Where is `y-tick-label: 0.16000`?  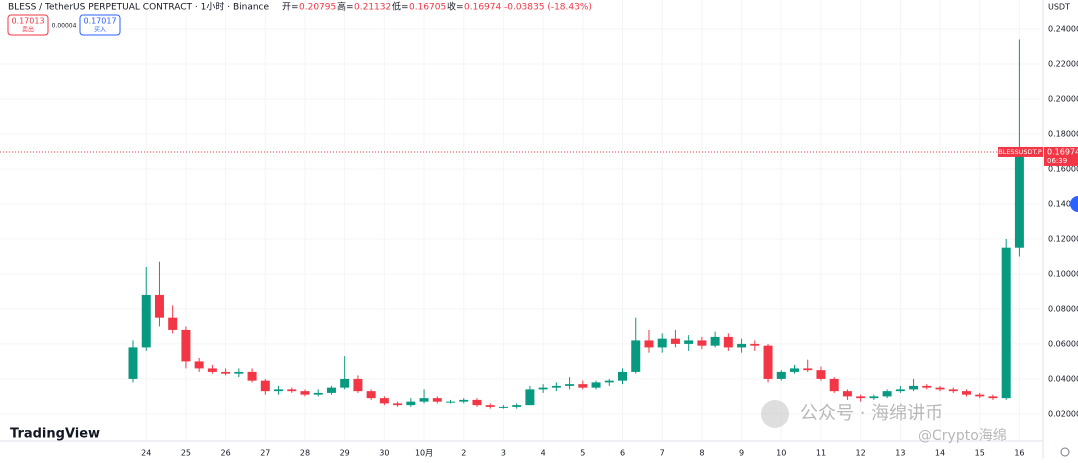 y-tick-label: 0.16000 is located at coordinates (1063, 168).